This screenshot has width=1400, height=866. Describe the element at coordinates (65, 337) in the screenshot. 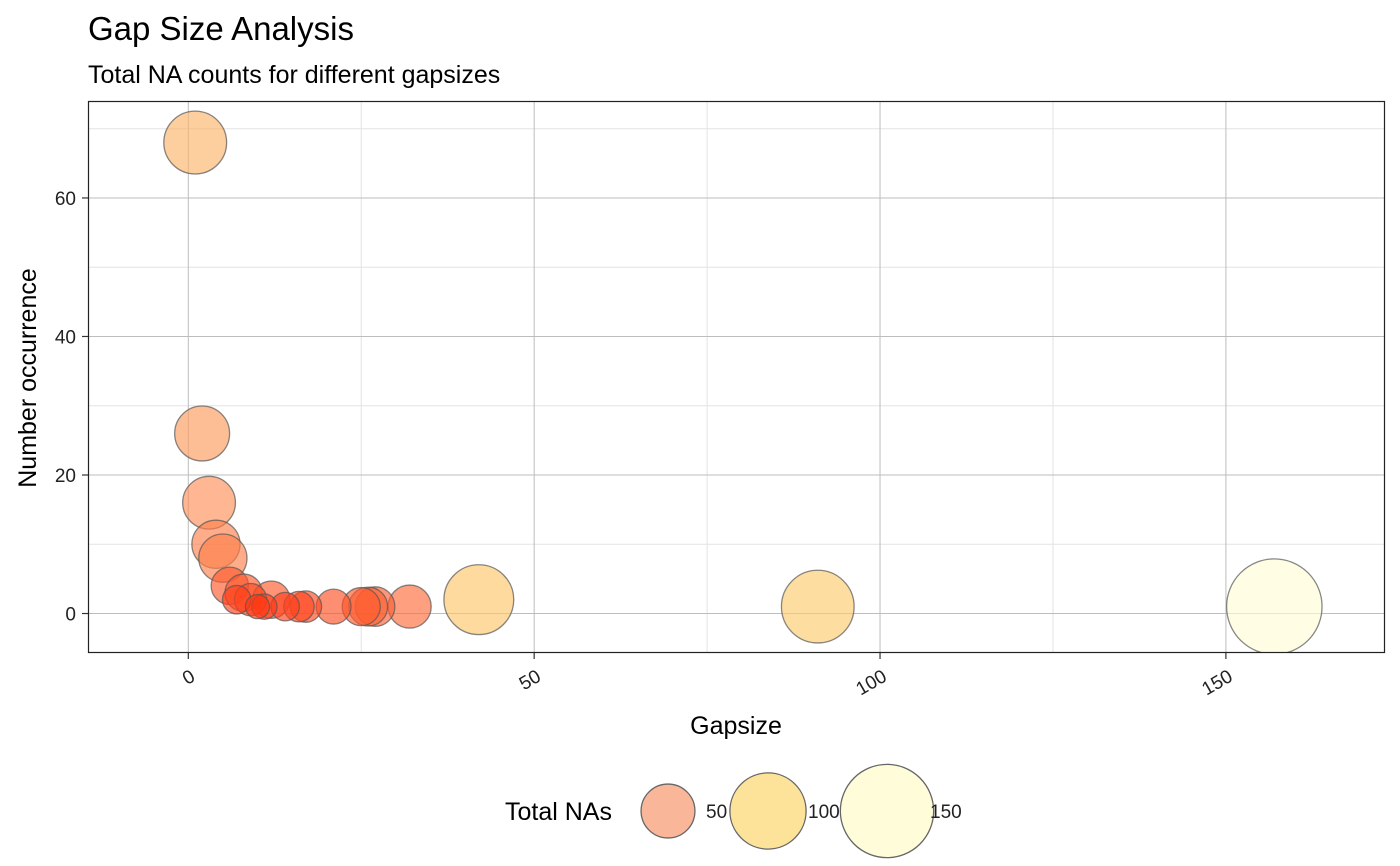

I see `y-tick-label: 40` at that location.